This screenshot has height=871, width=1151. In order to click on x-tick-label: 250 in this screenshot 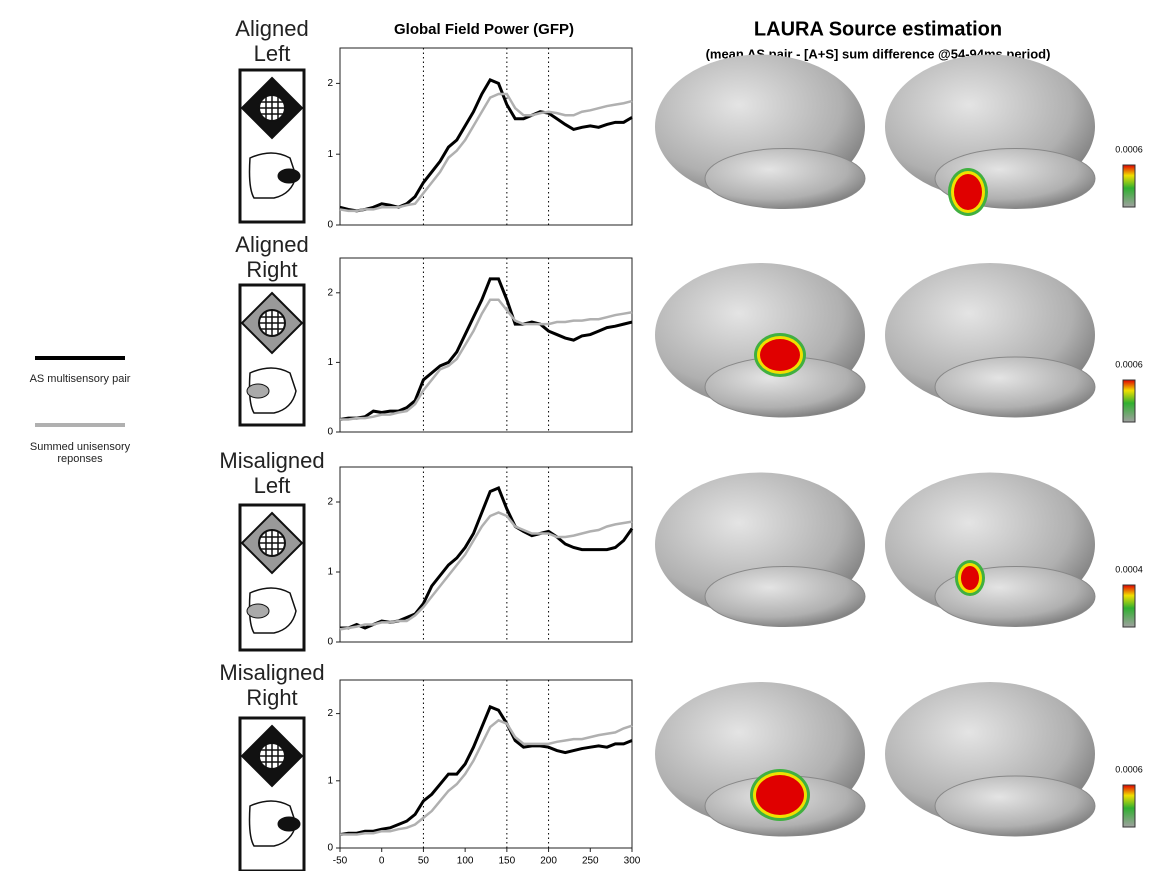, I will do `click(590, 861)`.